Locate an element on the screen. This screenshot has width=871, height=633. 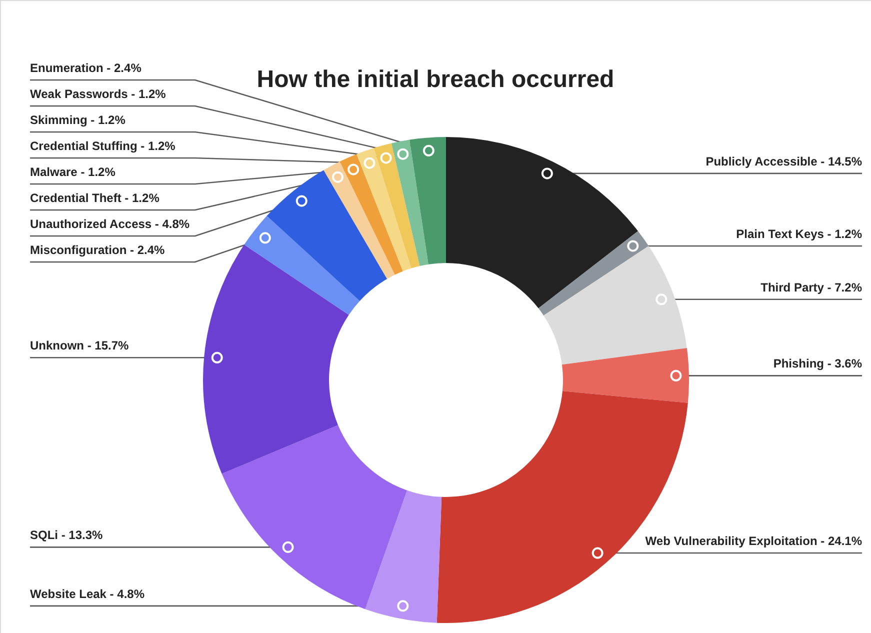
slice-label: Website Leak - 4.8% is located at coordinates (87, 593).